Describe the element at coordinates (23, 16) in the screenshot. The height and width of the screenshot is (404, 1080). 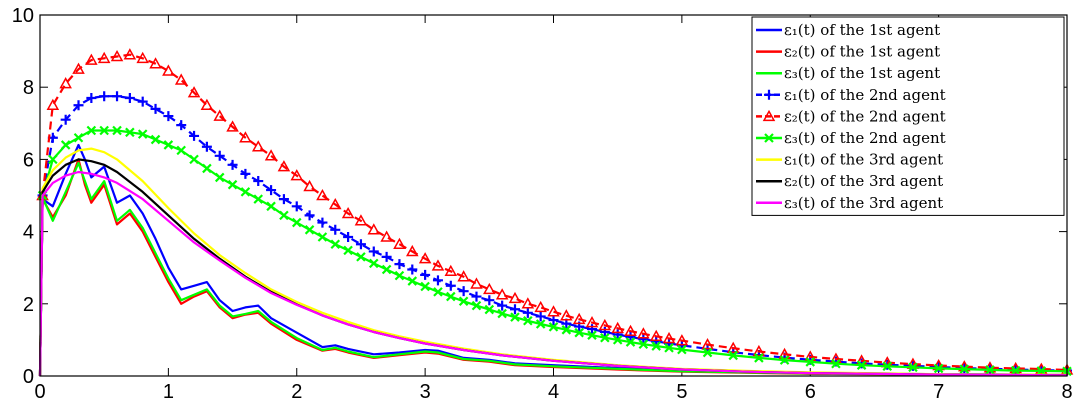
I see `y-tick-label: 10` at that location.